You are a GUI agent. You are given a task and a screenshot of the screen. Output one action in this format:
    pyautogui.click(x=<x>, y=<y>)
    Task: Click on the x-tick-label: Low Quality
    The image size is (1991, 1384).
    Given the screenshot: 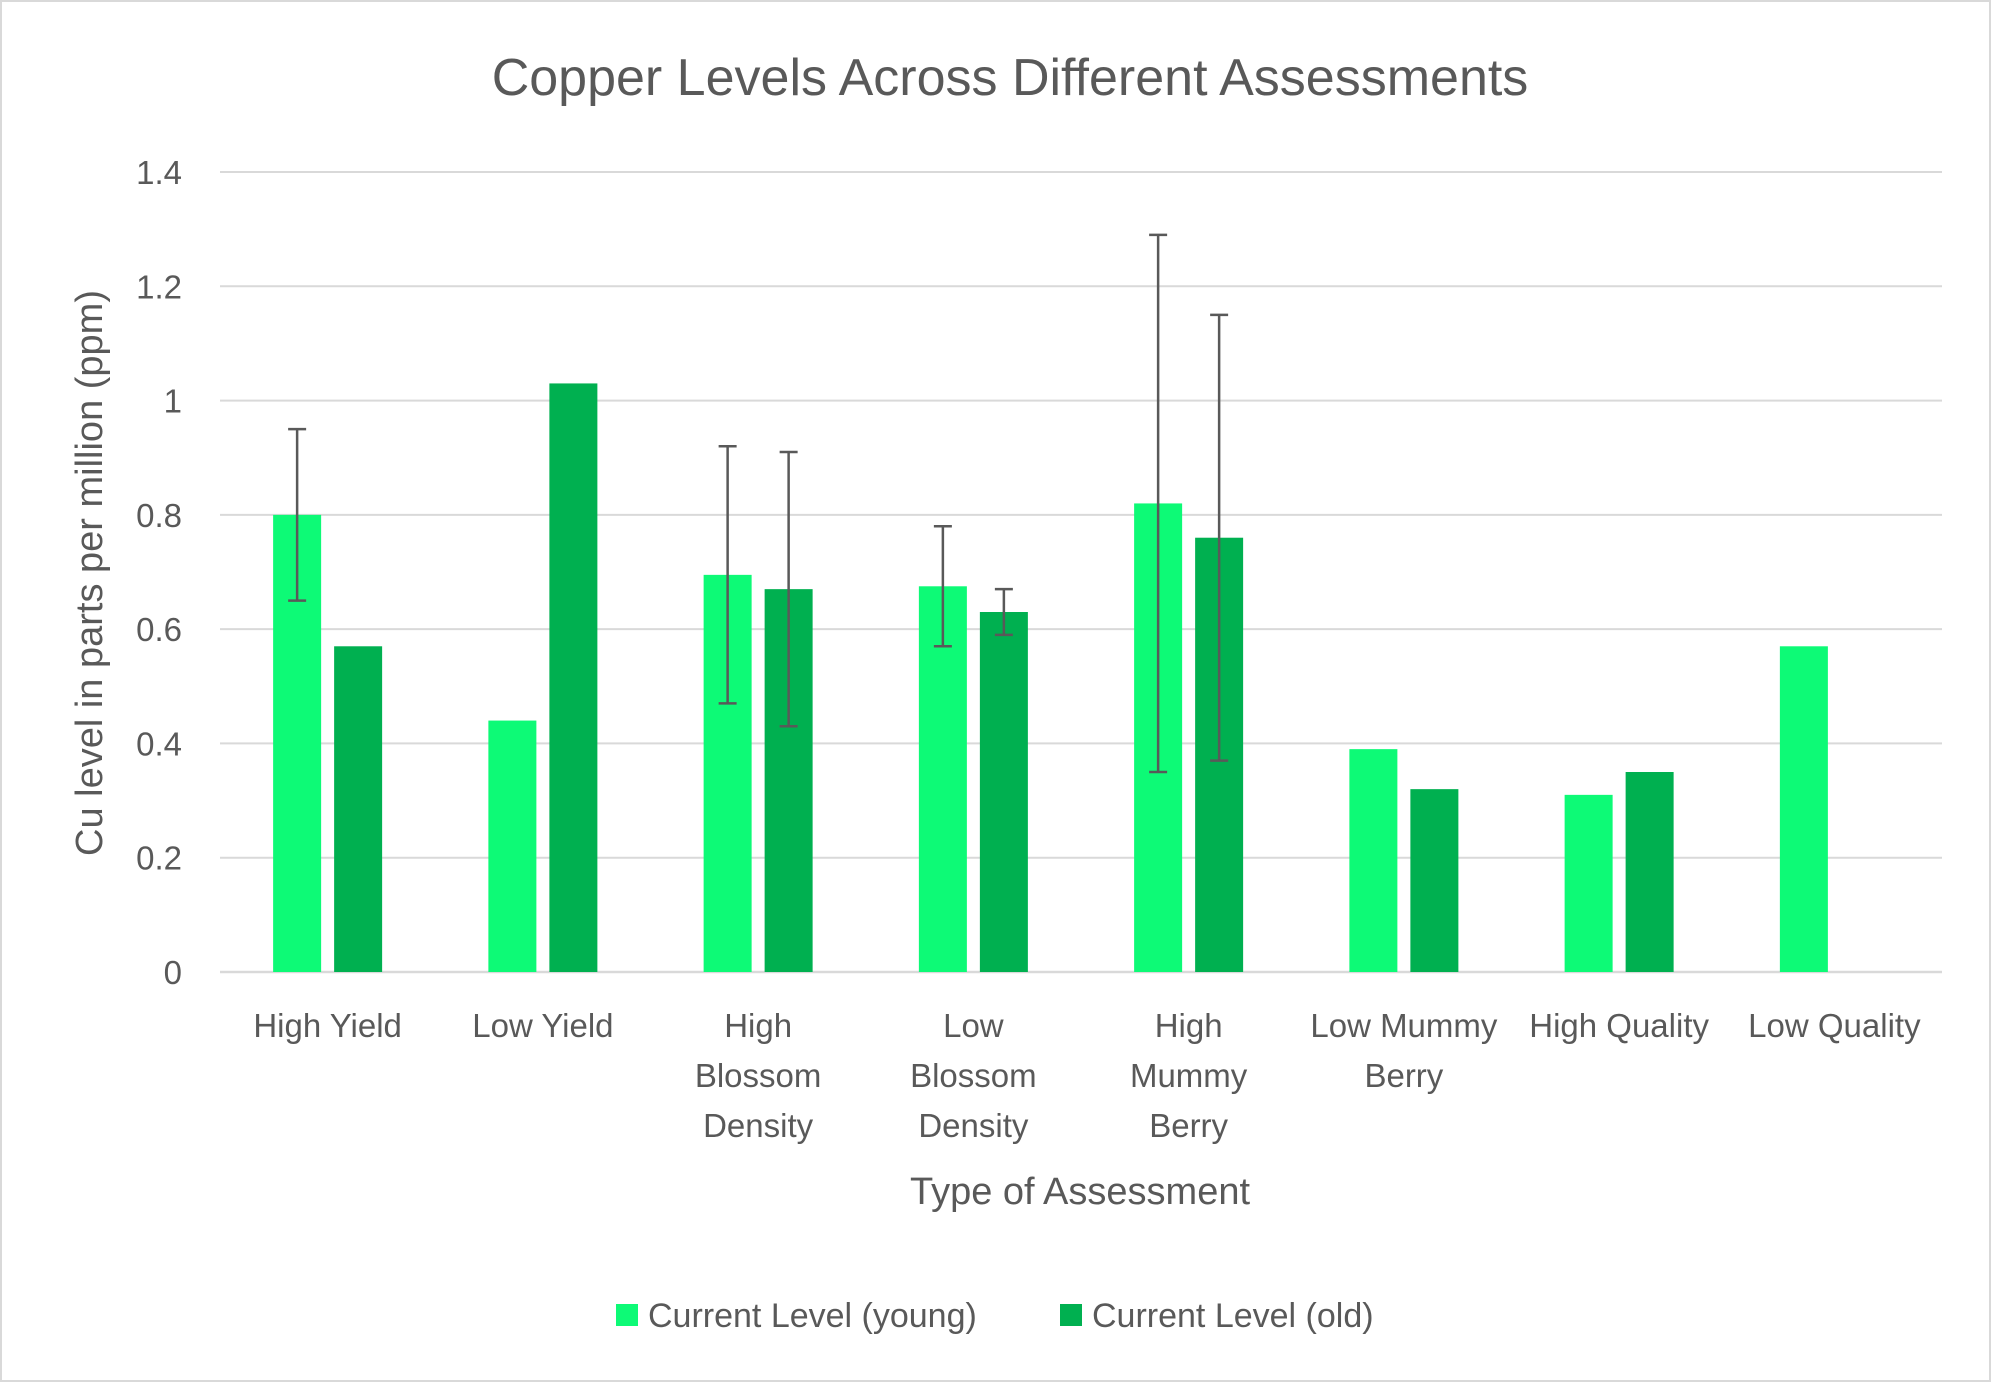 What is the action you would take?
    pyautogui.click(x=1834, y=1025)
    